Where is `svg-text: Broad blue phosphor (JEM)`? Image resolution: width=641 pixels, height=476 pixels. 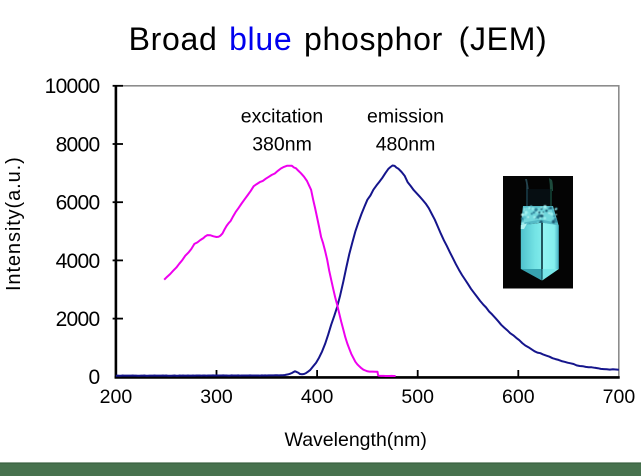
svg-text: Broad blue phosphor (JEM) is located at coordinates (338, 39).